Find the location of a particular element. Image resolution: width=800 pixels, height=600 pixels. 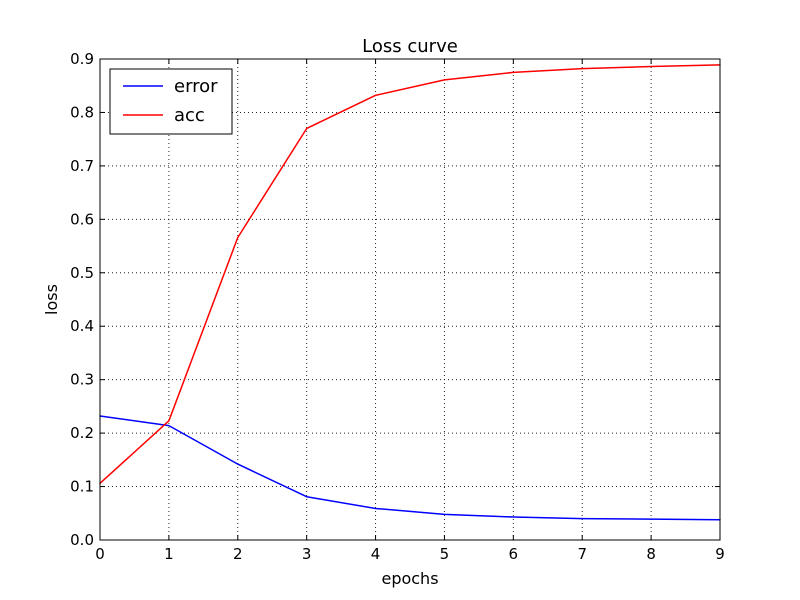

x-tick-label: 5 is located at coordinates (445, 554).